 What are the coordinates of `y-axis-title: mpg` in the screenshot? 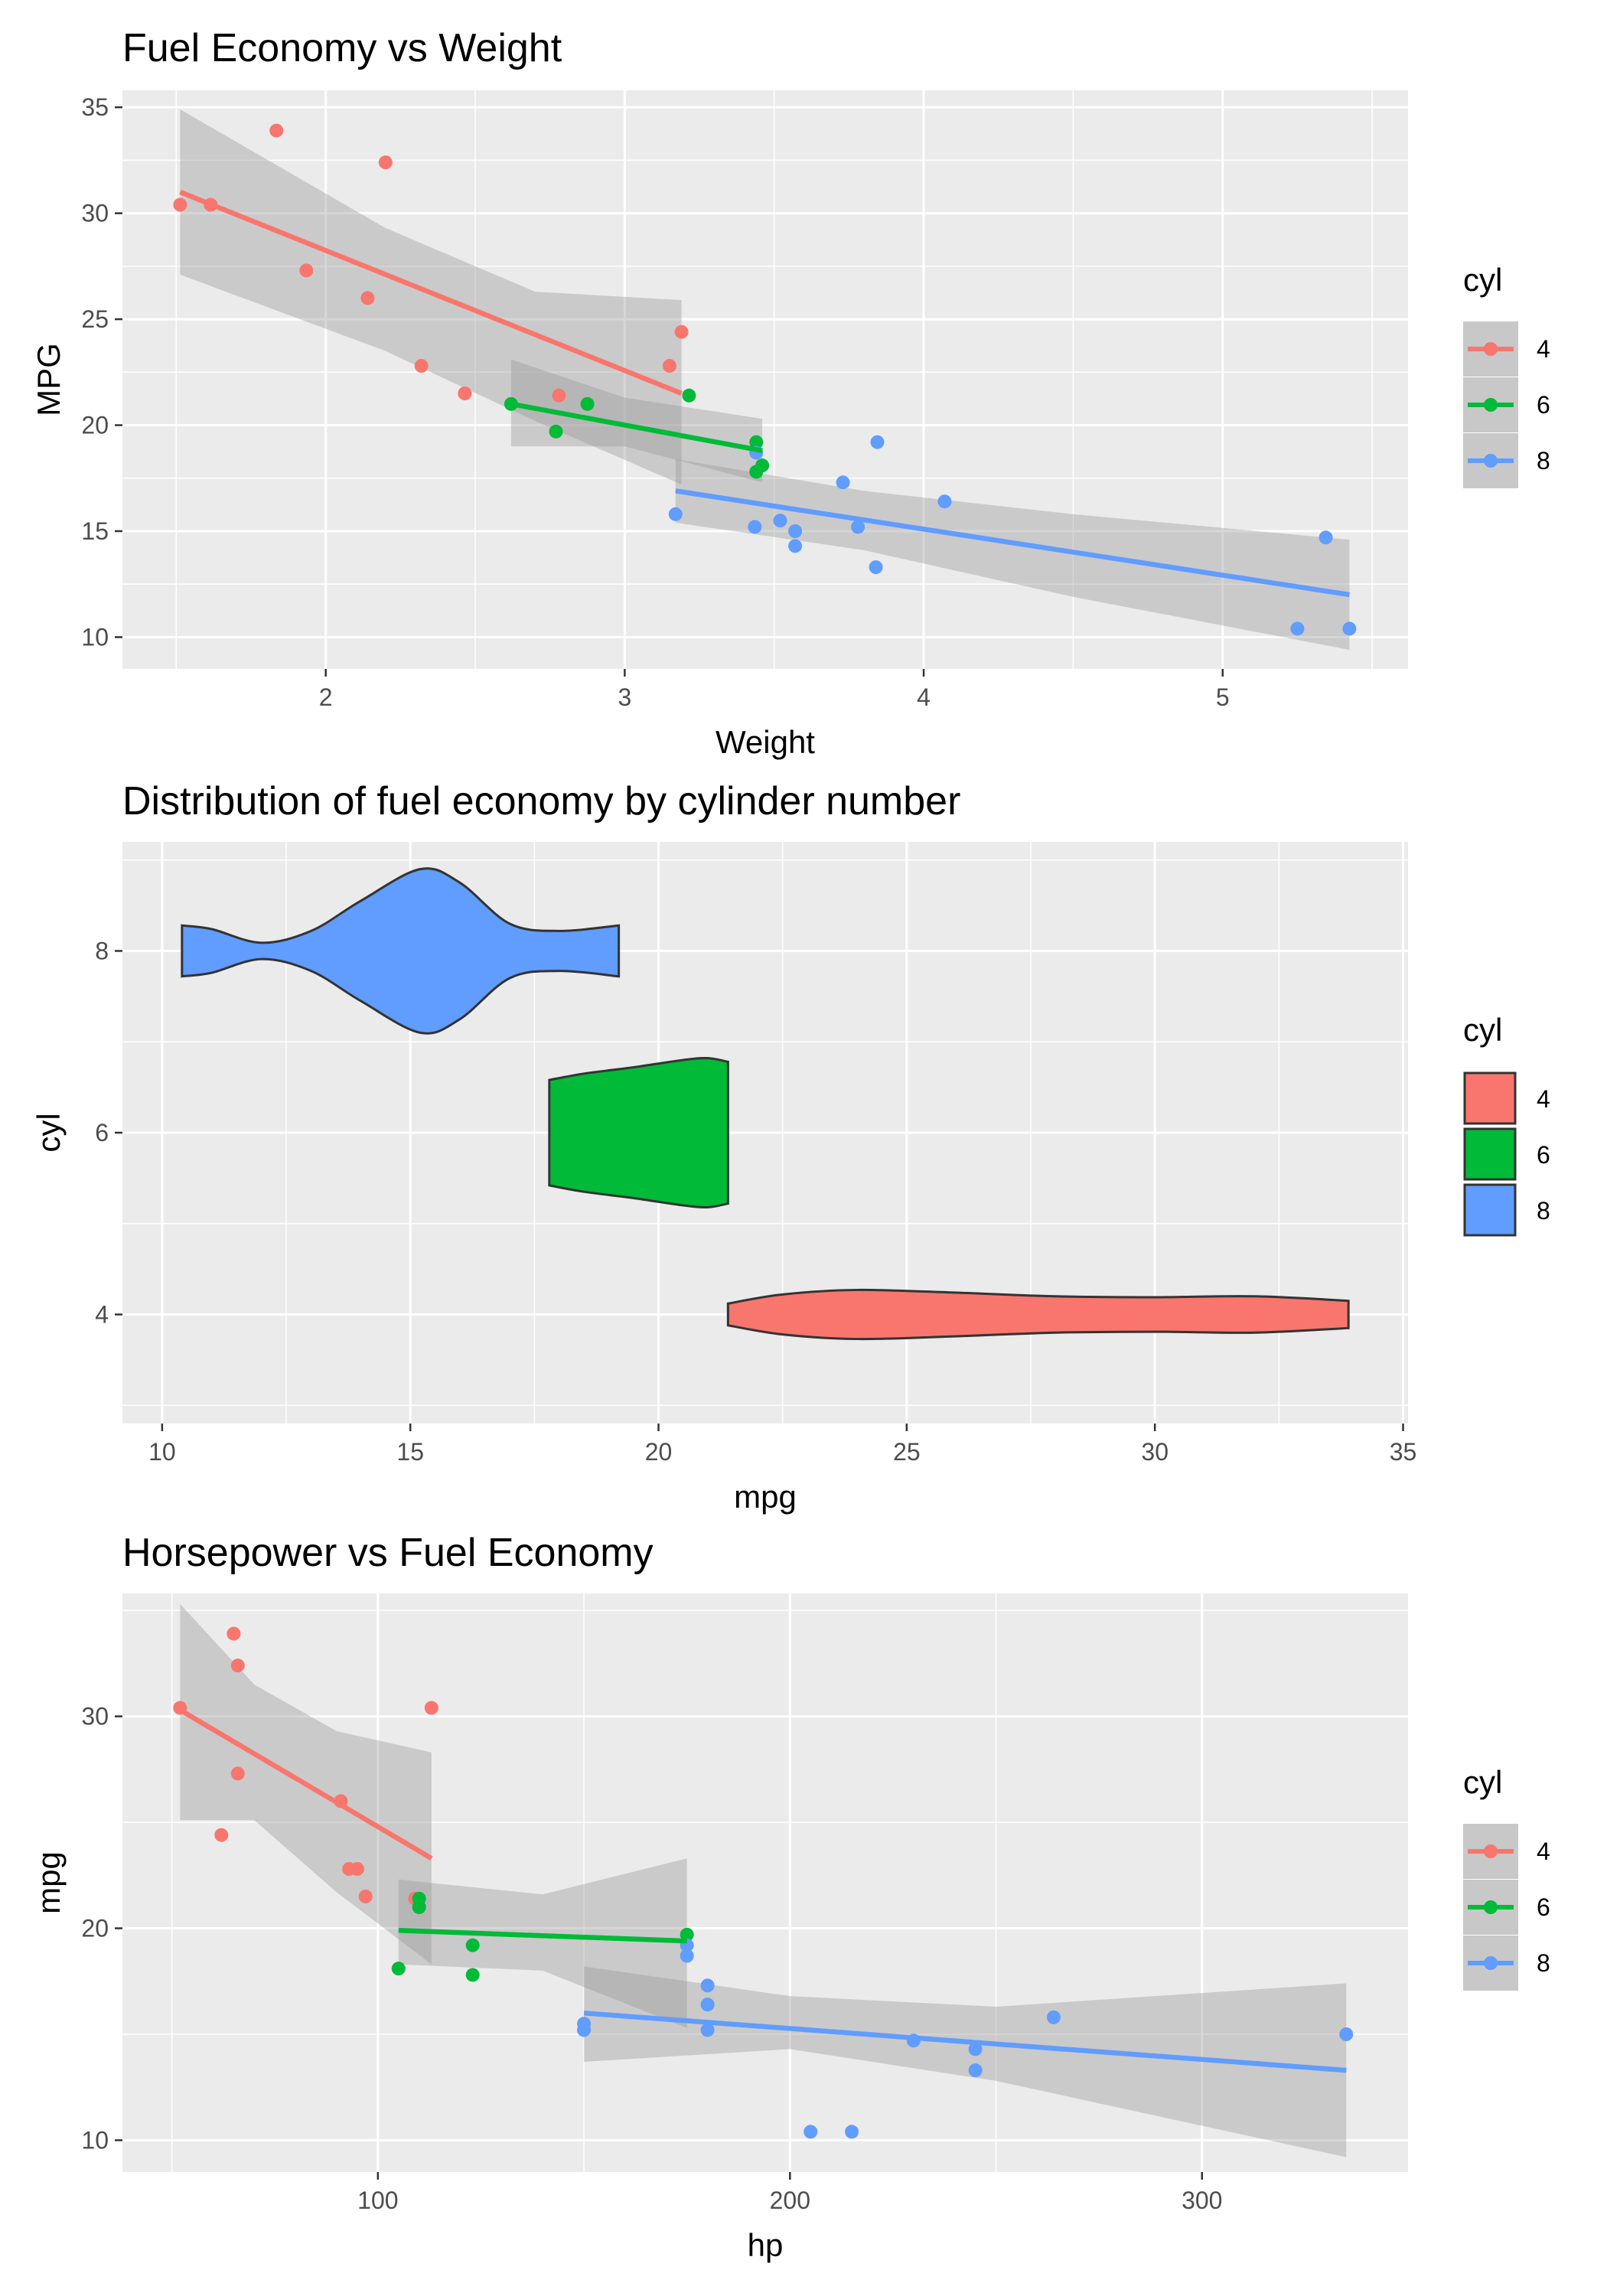 It's located at (49, 1882).